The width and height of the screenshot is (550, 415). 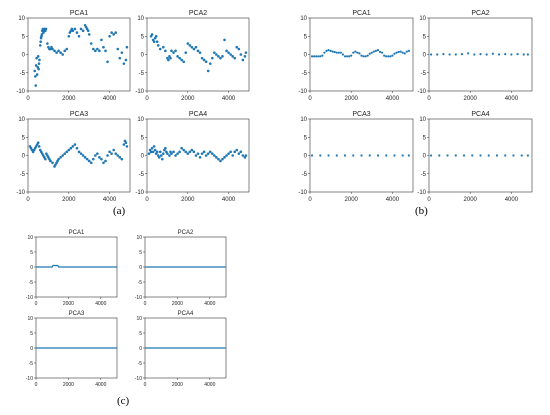 I want to click on panel-a-pca2-axes-frame, so click(x=198, y=54).